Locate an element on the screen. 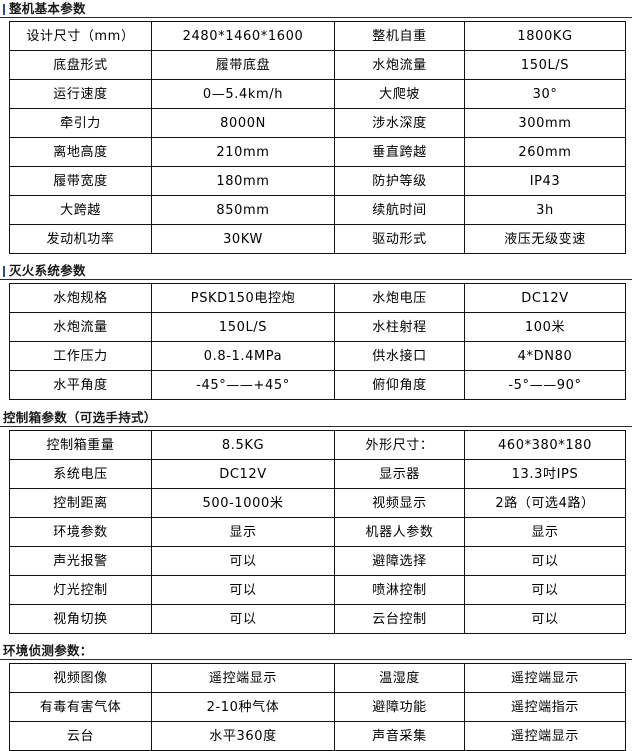 Image resolution: width=632 pixels, height=751 pixels. param-value: IP43 is located at coordinates (545, 181).